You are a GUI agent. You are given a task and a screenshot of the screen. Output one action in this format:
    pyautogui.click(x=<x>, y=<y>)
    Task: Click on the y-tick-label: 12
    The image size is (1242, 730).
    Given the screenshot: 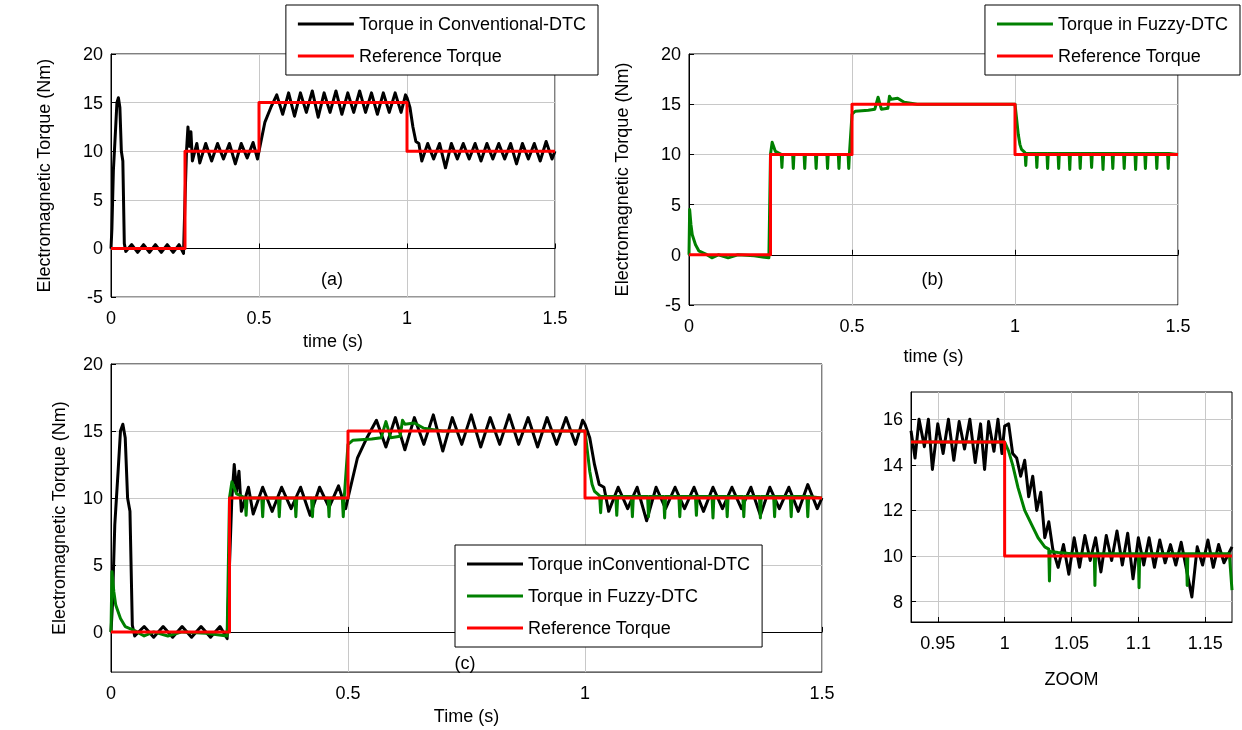 What is the action you would take?
    pyautogui.click(x=893, y=510)
    